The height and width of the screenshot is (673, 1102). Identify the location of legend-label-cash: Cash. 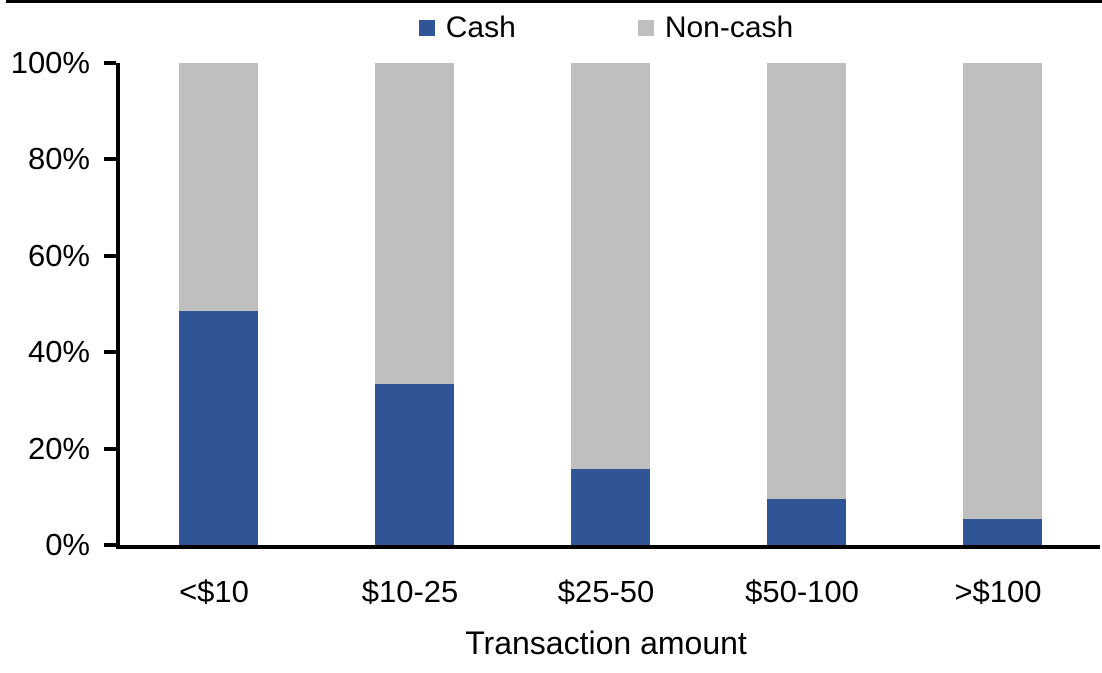
(480, 27).